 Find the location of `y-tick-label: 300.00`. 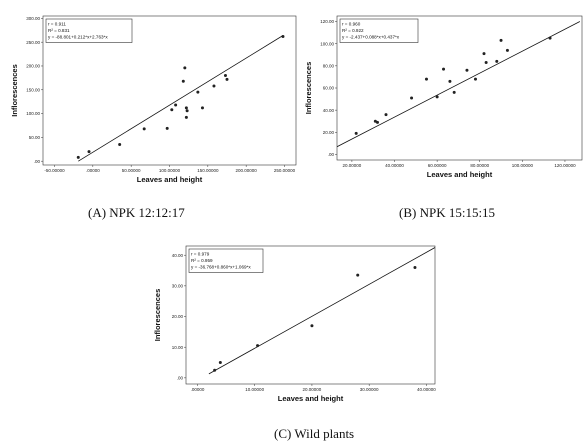

y-tick-label: 300.00 is located at coordinates (33, 18).